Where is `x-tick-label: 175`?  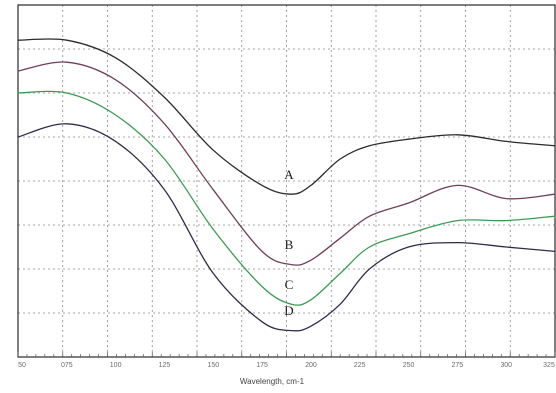 x-tick-label: 175 is located at coordinates (262, 365).